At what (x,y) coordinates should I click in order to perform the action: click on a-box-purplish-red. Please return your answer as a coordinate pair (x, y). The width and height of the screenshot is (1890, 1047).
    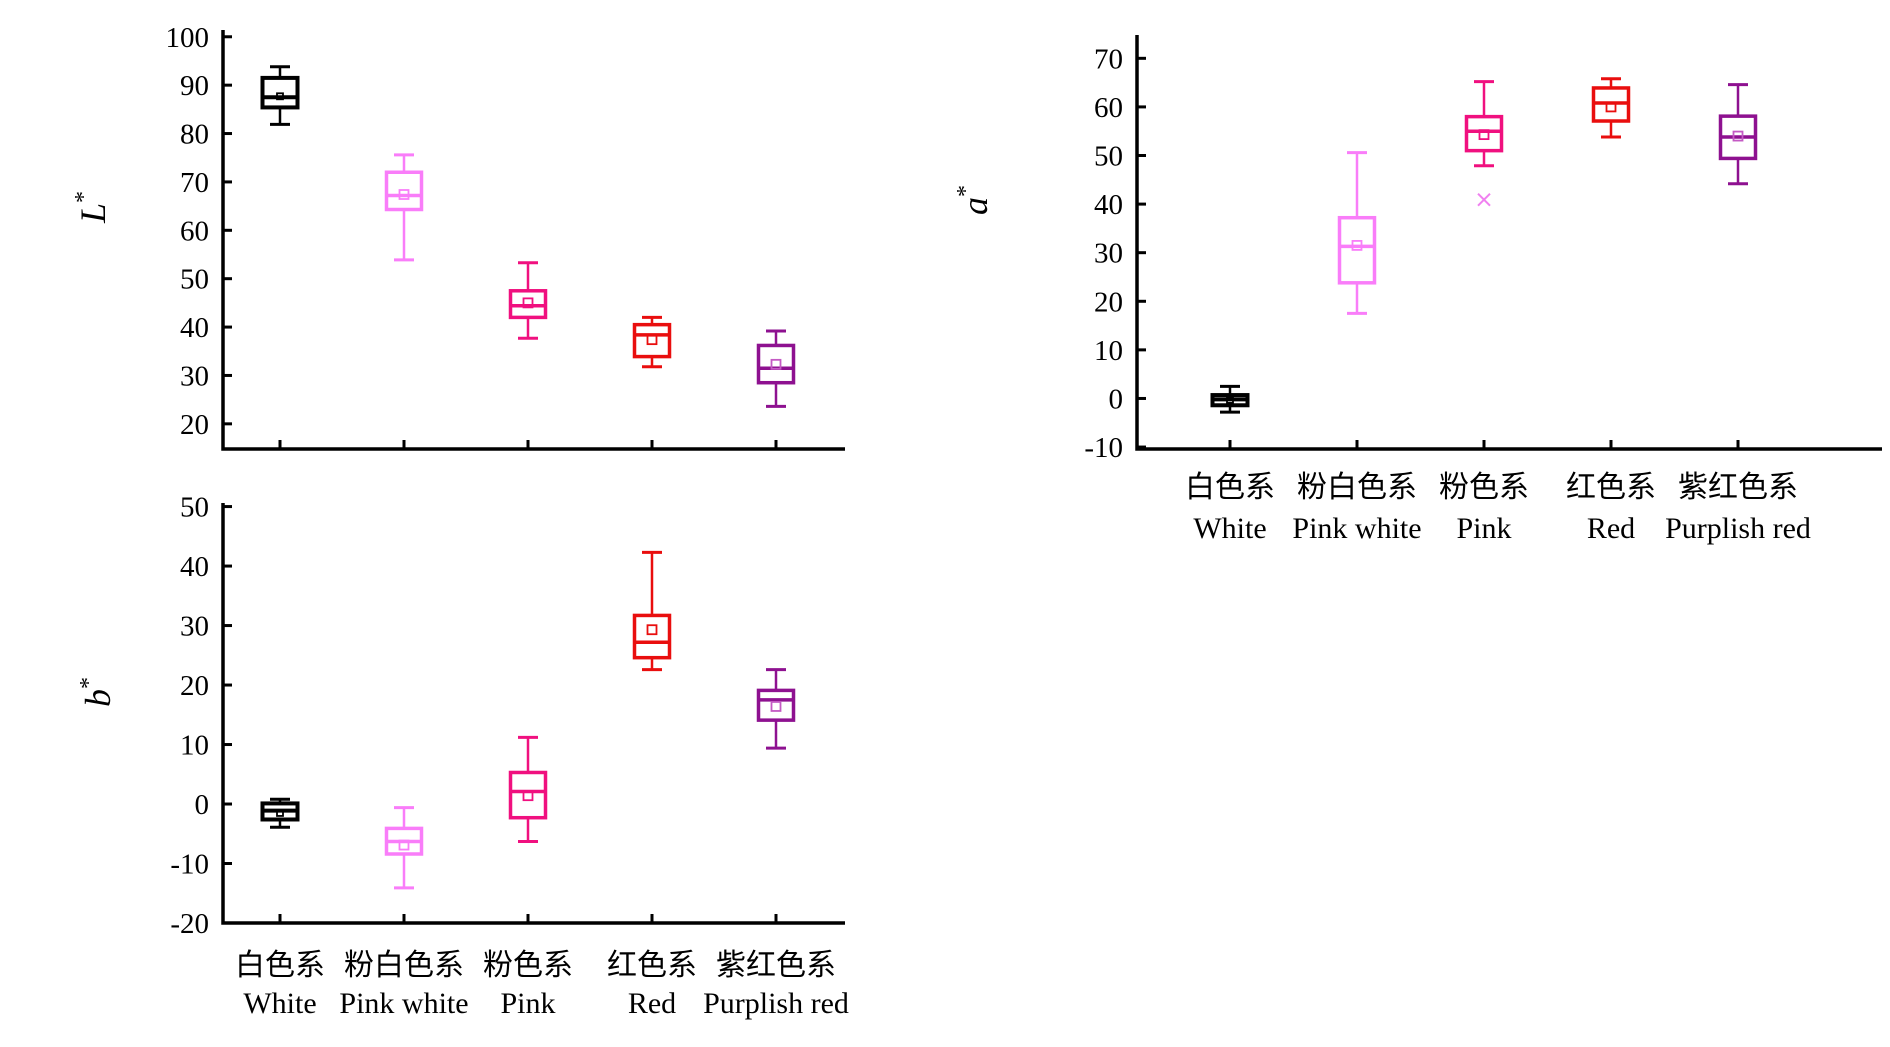
    Looking at the image, I should click on (1738, 134).